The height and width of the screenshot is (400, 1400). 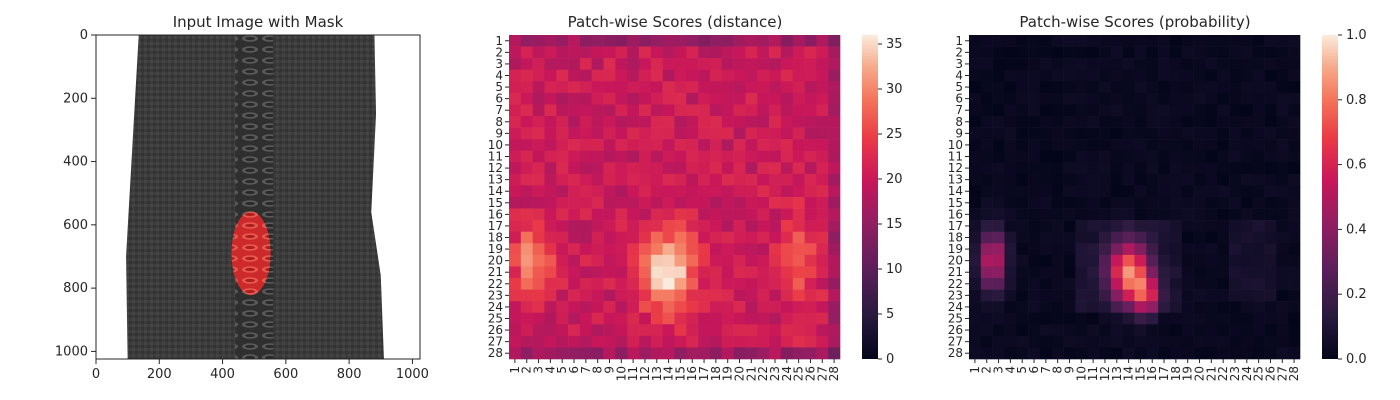 What do you see at coordinates (609, 370) in the screenshot?
I see `x-tick-label: 9` at bounding box center [609, 370].